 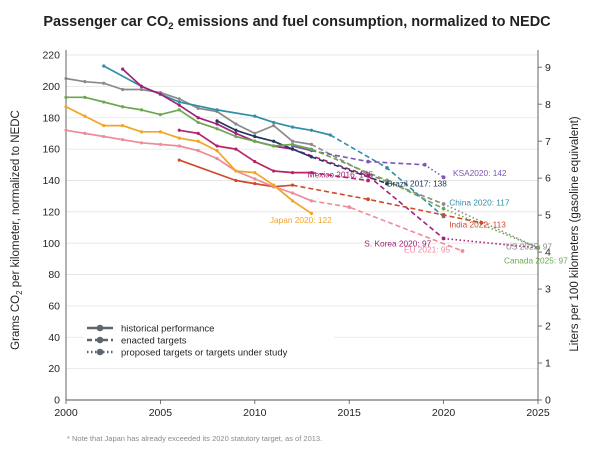 I want to click on series-1-target-point, so click(x=443, y=204).